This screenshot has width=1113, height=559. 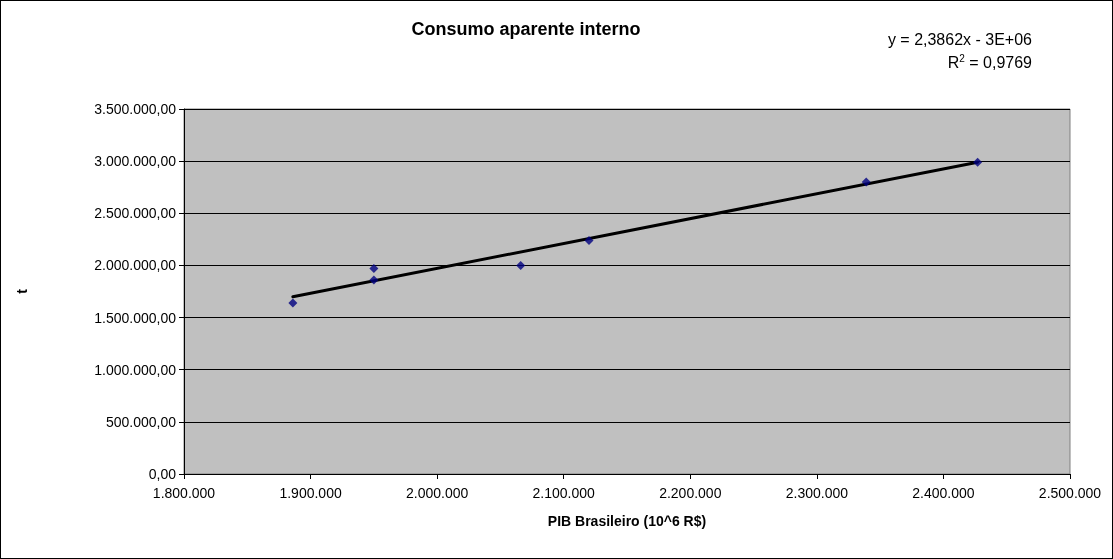 What do you see at coordinates (817, 493) in the screenshot?
I see `x-tick-label: 2.300.000` at bounding box center [817, 493].